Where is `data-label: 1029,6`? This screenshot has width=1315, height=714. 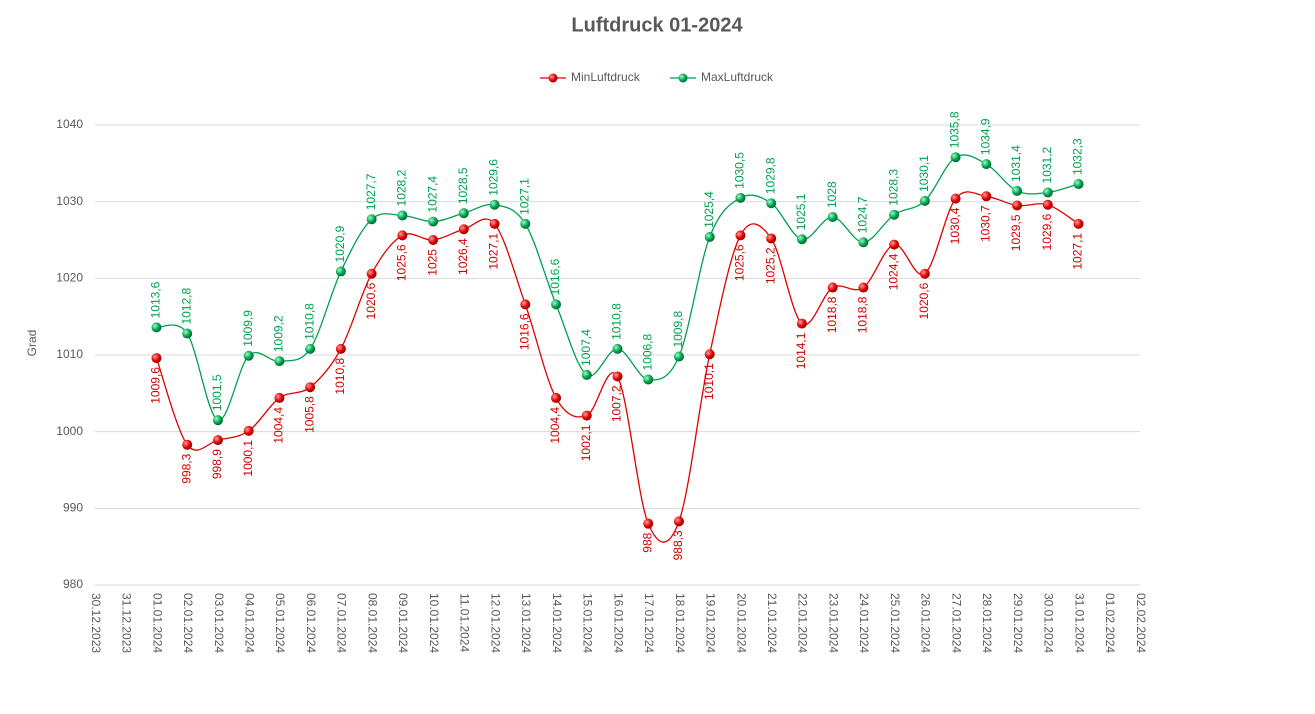 data-label: 1029,6 is located at coordinates (494, 177).